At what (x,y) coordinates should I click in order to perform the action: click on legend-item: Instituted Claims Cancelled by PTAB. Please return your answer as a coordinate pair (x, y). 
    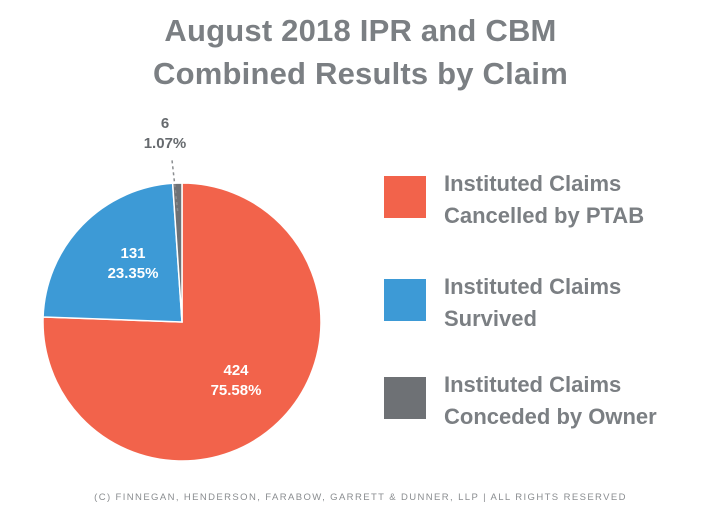
    Looking at the image, I should click on (544, 198).